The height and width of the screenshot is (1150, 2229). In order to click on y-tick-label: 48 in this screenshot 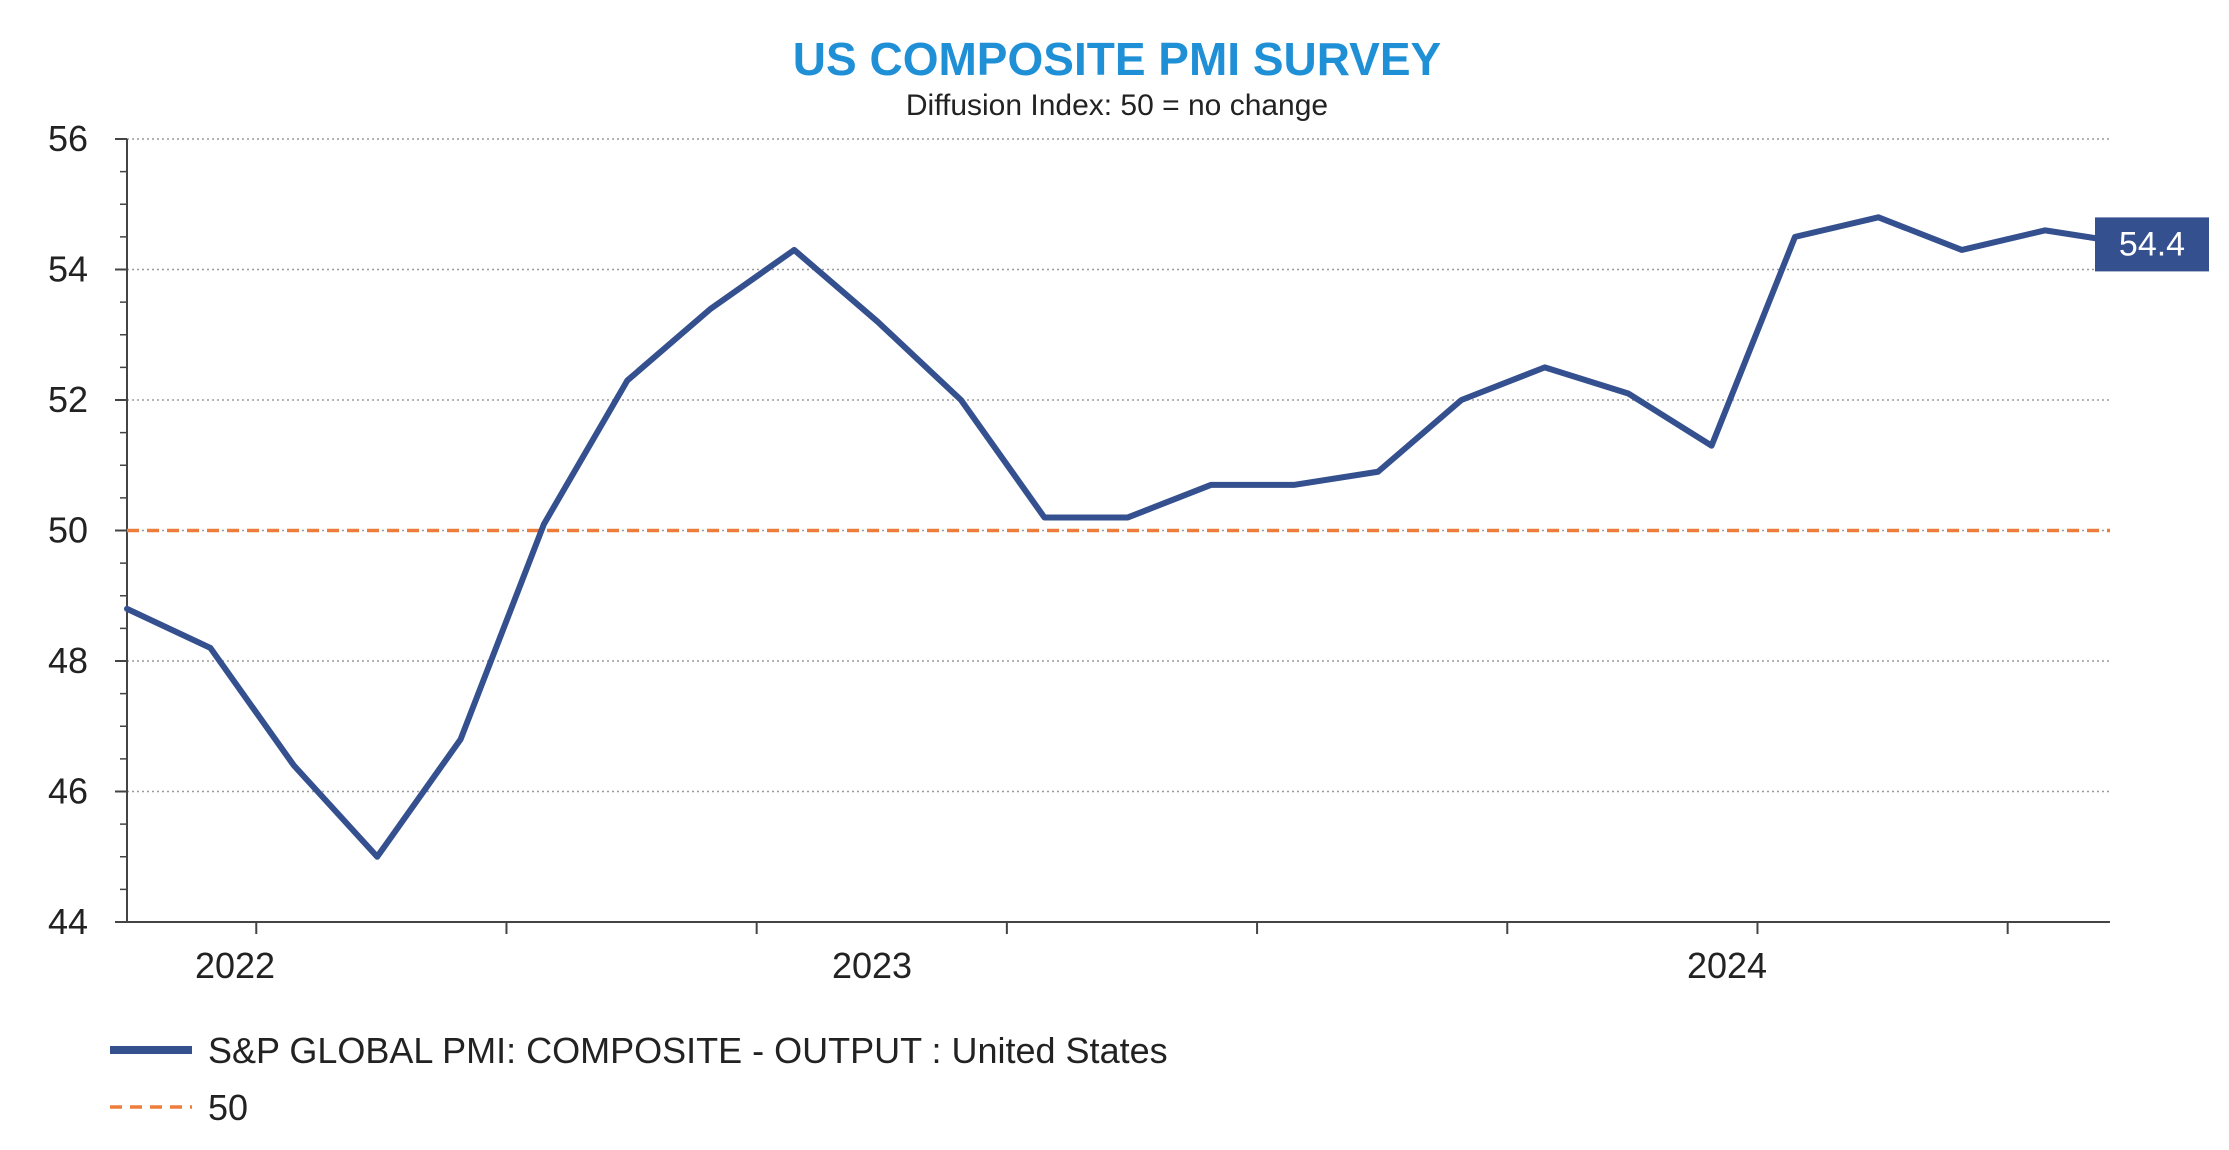, I will do `click(68, 660)`.